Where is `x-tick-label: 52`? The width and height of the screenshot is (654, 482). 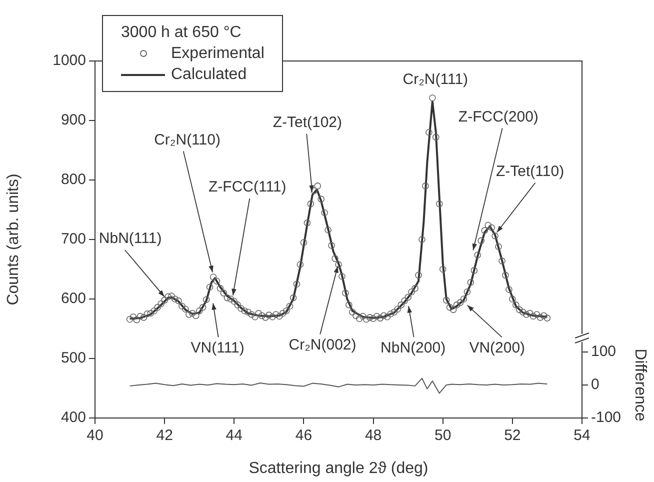
x-tick-label: 52 is located at coordinates (512, 435).